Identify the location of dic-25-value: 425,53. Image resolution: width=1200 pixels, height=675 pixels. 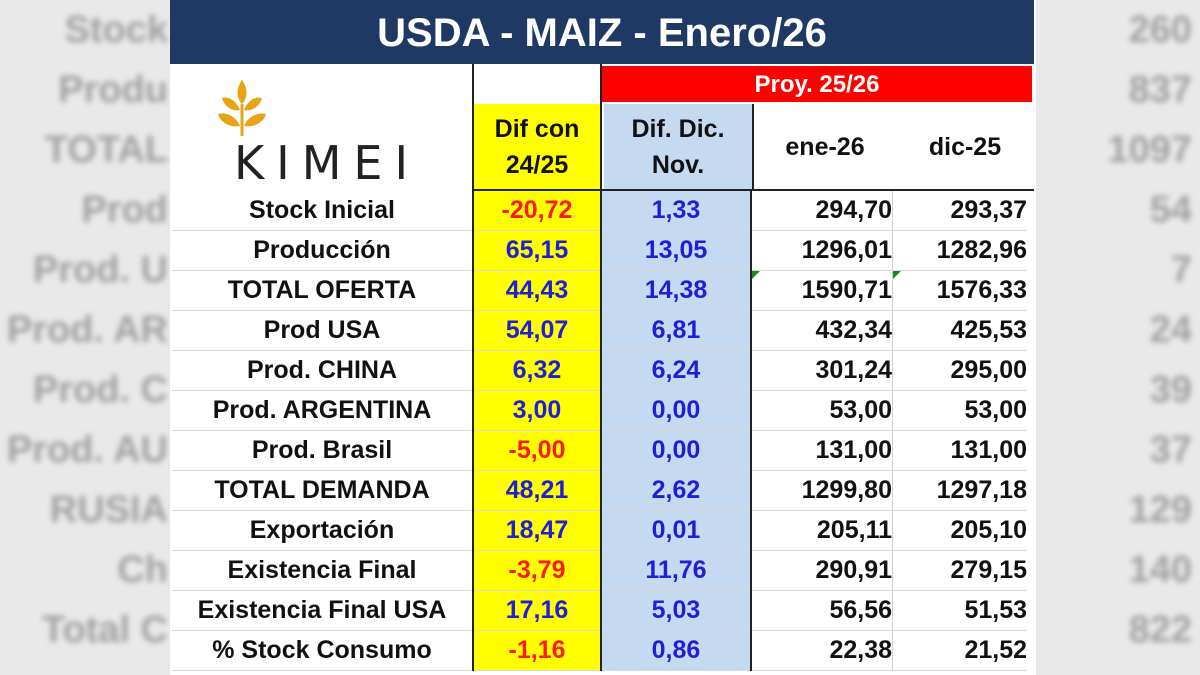
(959, 330).